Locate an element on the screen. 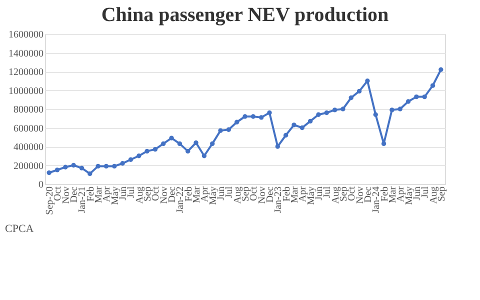  y-tick-label: 800000 is located at coordinates (29, 110).